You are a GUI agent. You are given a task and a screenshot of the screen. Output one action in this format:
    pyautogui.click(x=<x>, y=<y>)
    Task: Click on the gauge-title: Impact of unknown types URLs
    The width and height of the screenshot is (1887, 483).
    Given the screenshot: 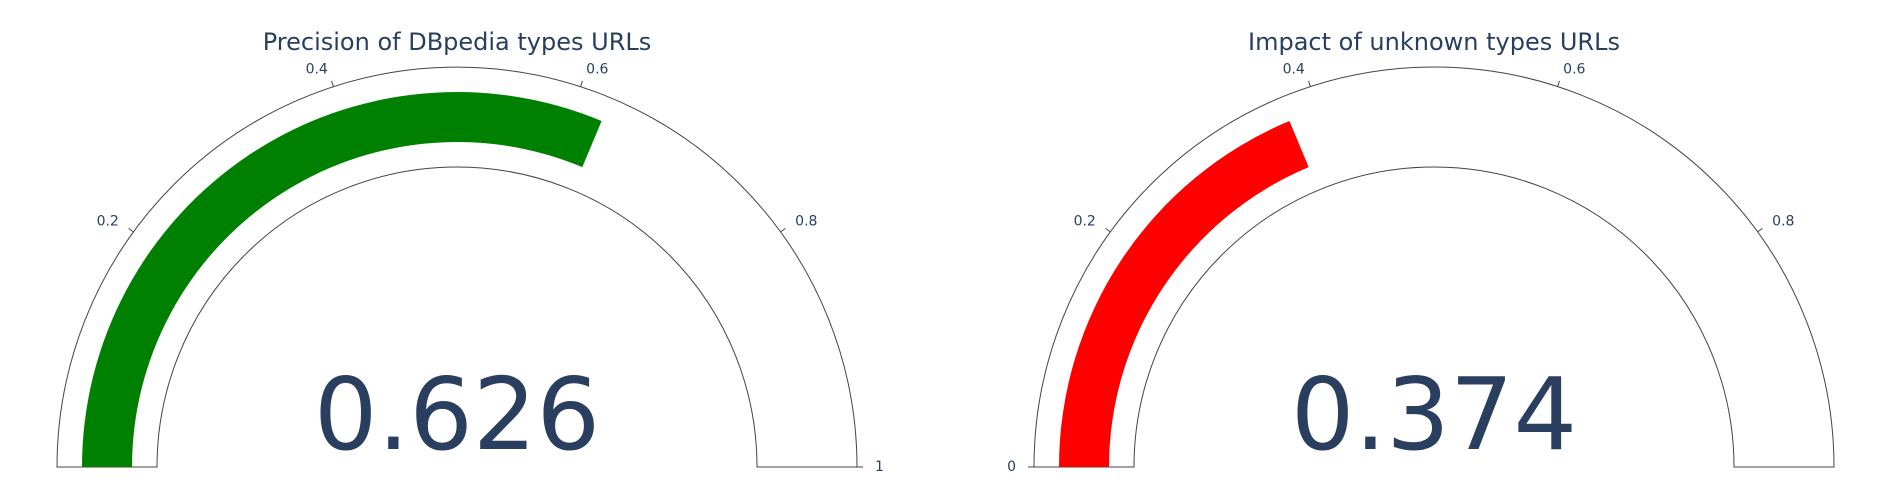 What is the action you would take?
    pyautogui.click(x=1434, y=42)
    